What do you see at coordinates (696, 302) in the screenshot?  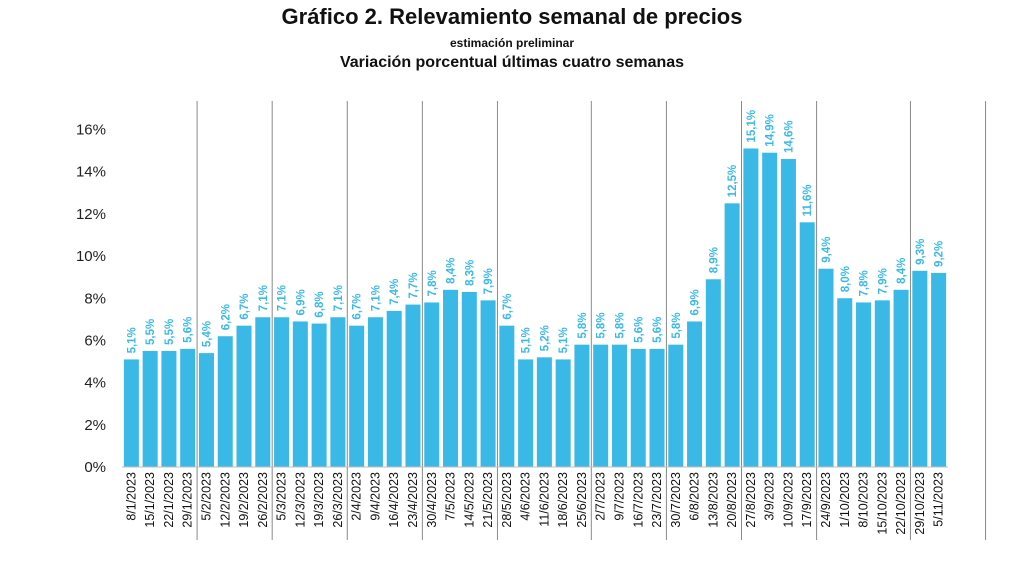 I see `data-label: 6,9%` at bounding box center [696, 302].